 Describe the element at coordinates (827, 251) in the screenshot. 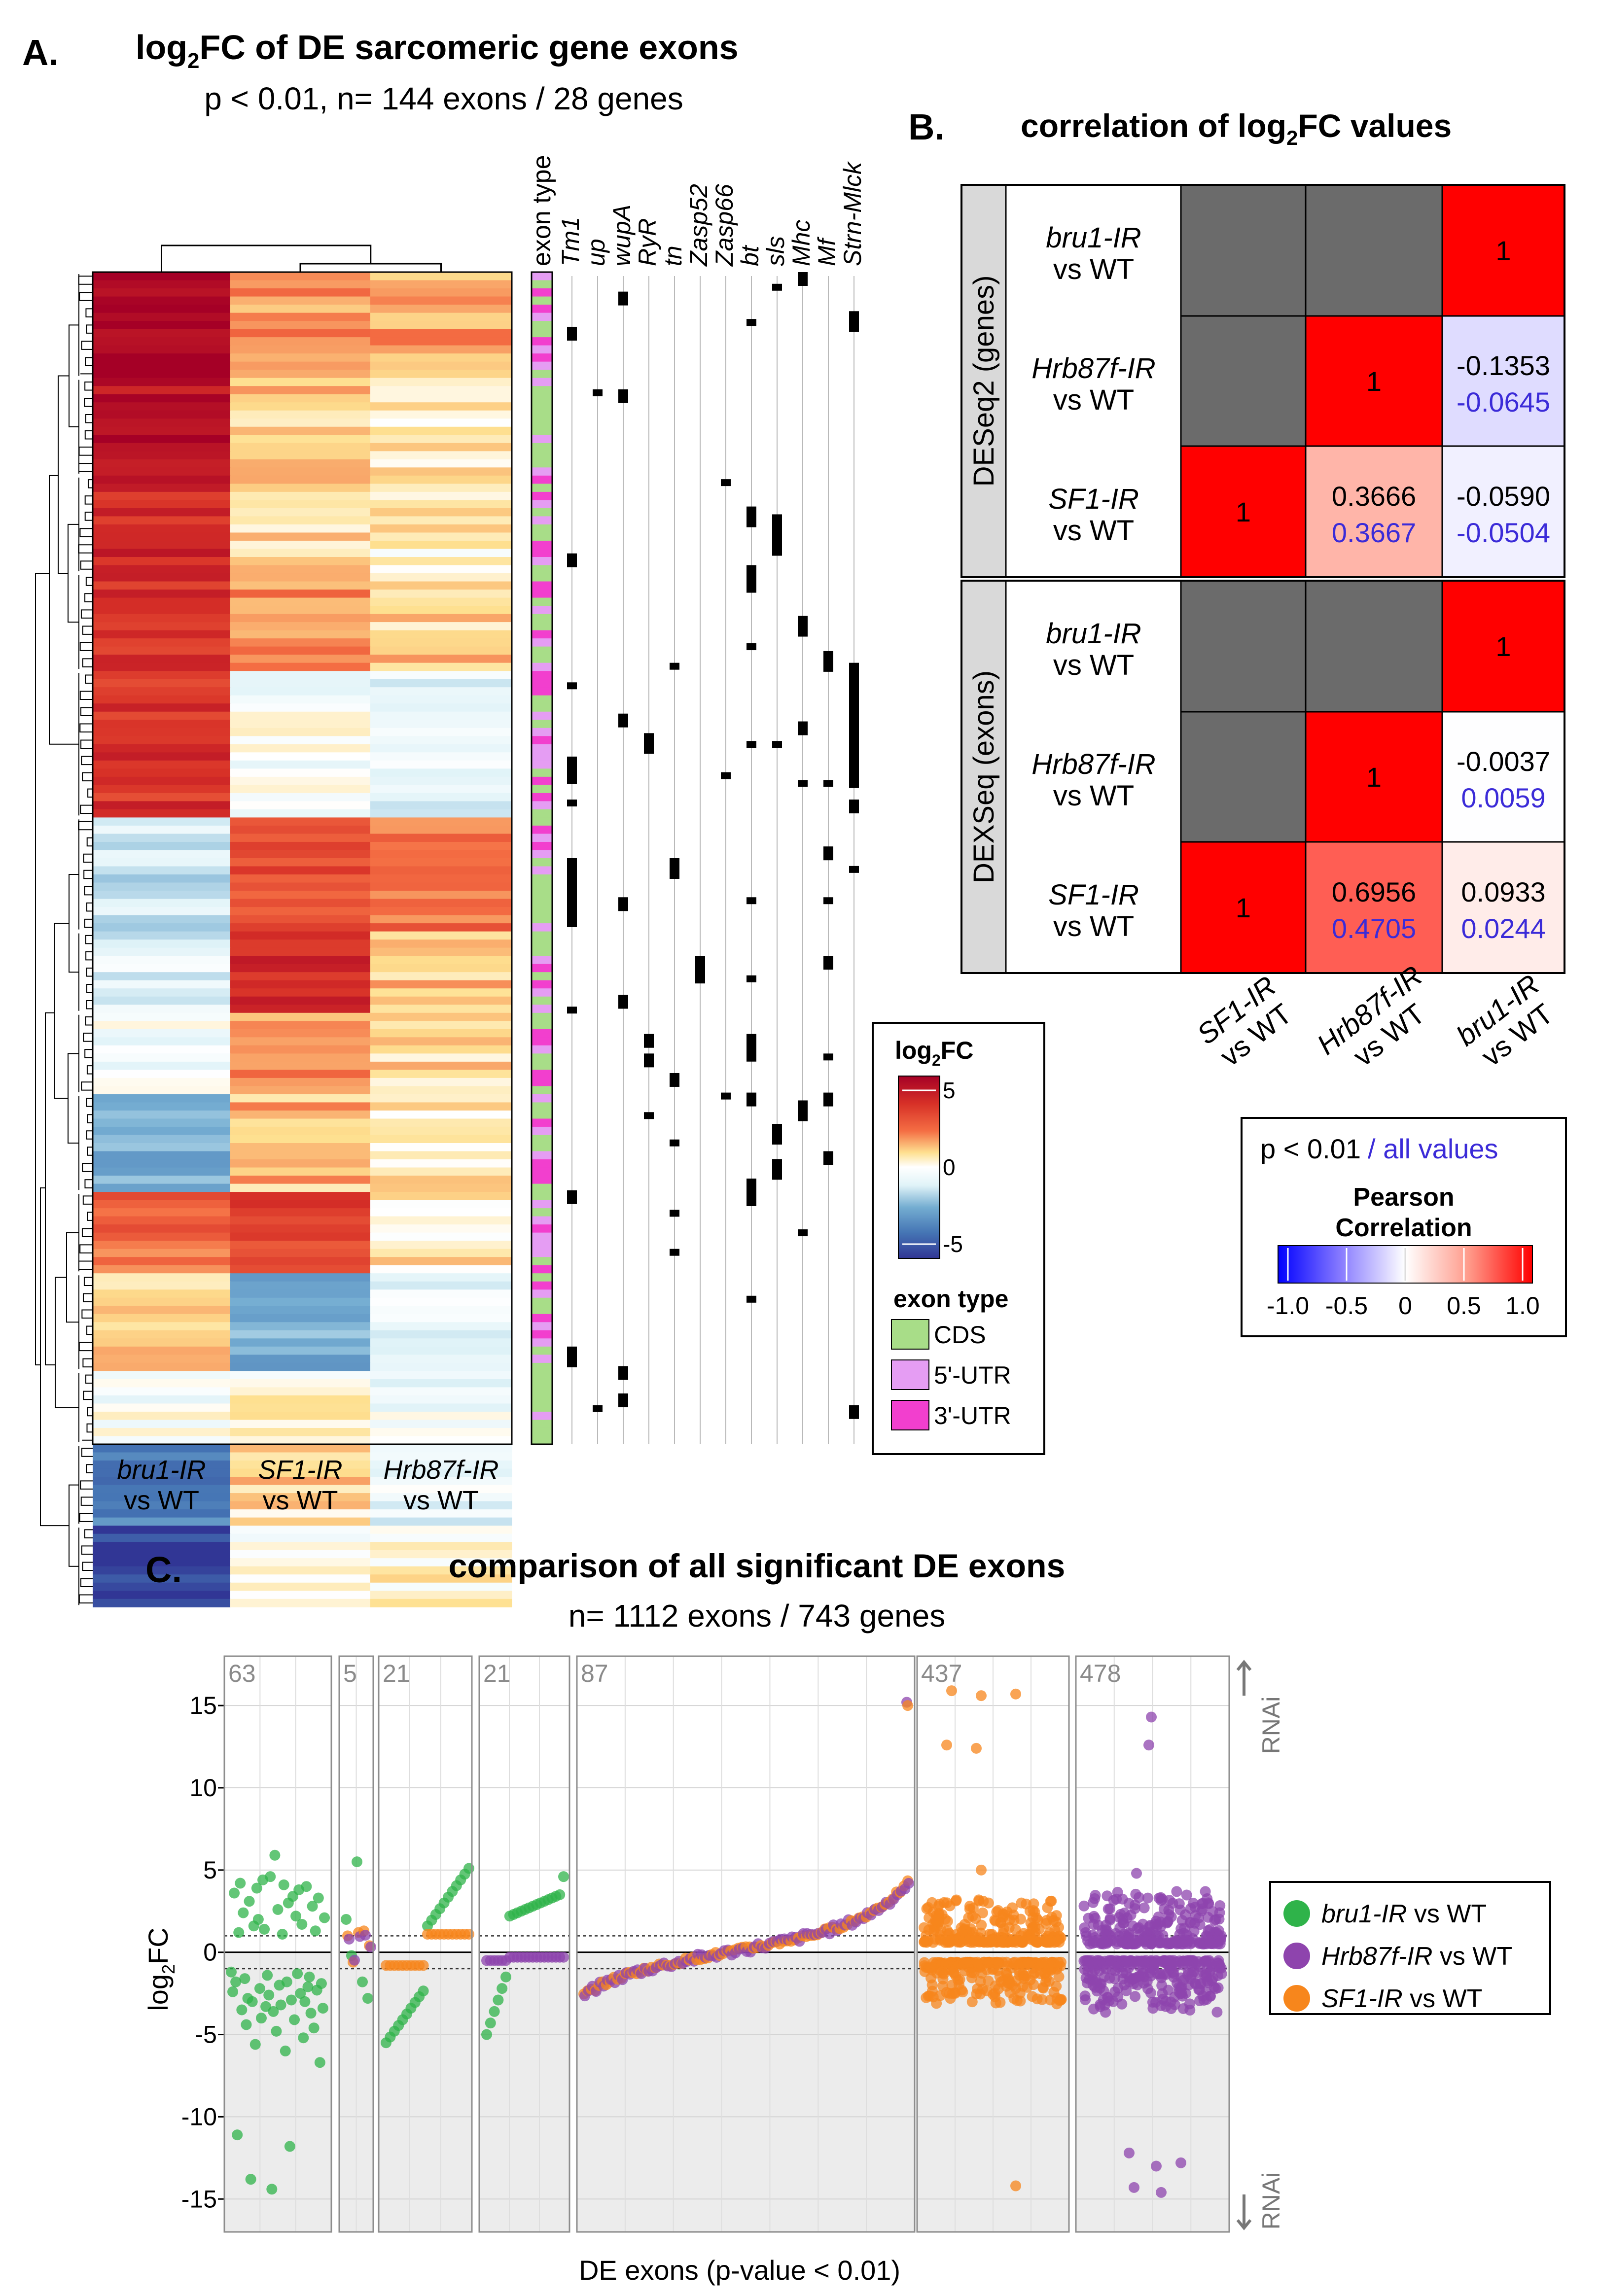

I see `gene-label: Mf` at that location.